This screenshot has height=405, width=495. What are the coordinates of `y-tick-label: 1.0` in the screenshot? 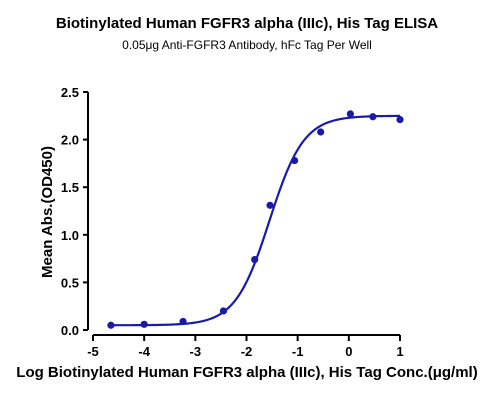 It's located at (70, 235).